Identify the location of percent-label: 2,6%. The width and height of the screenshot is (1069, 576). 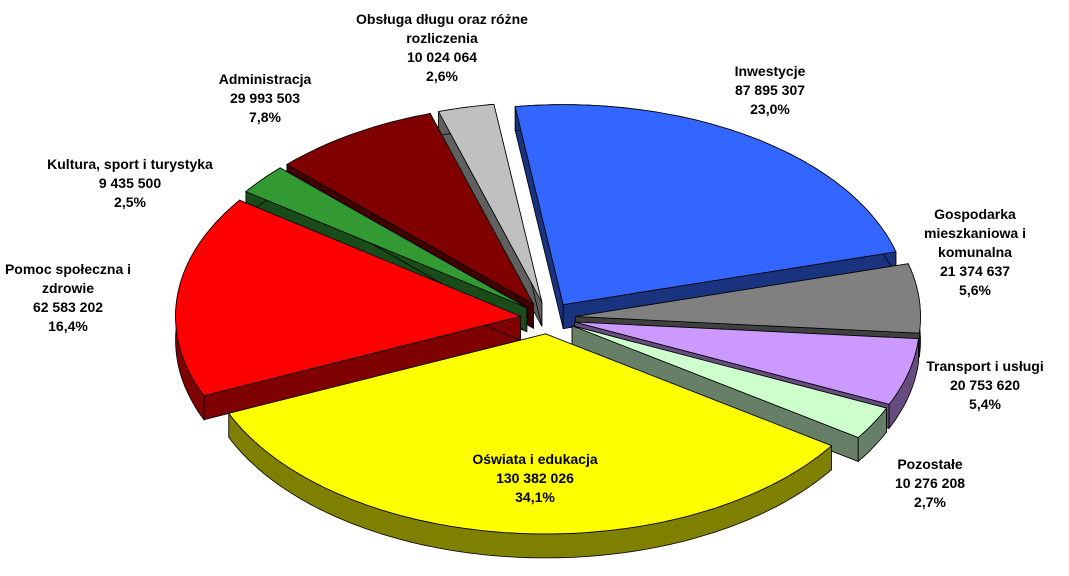
(442, 76).